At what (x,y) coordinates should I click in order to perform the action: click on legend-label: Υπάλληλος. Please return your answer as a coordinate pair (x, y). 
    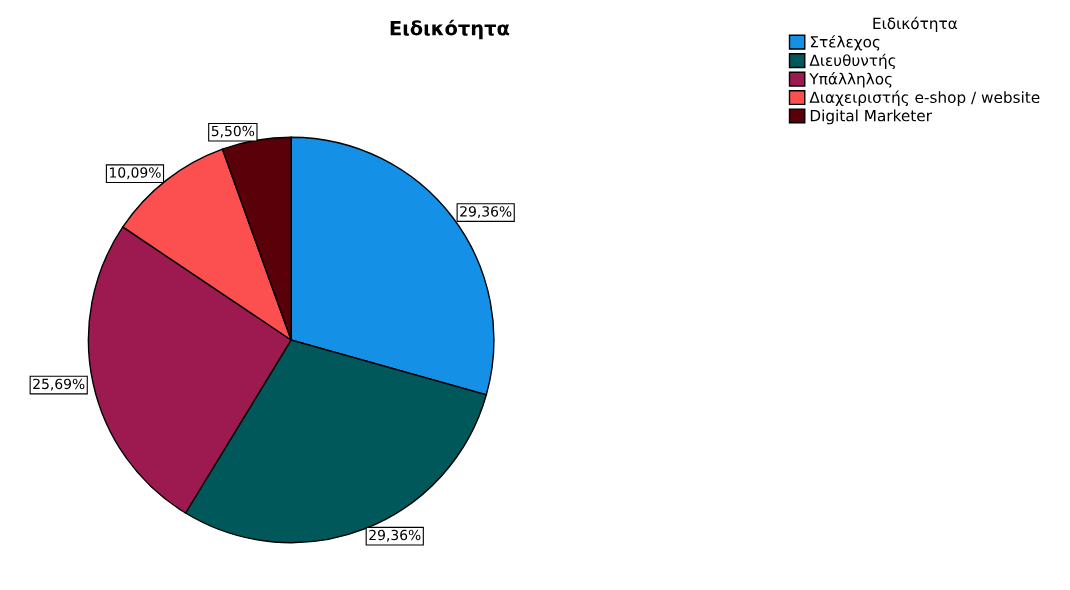
    Looking at the image, I should click on (850, 80).